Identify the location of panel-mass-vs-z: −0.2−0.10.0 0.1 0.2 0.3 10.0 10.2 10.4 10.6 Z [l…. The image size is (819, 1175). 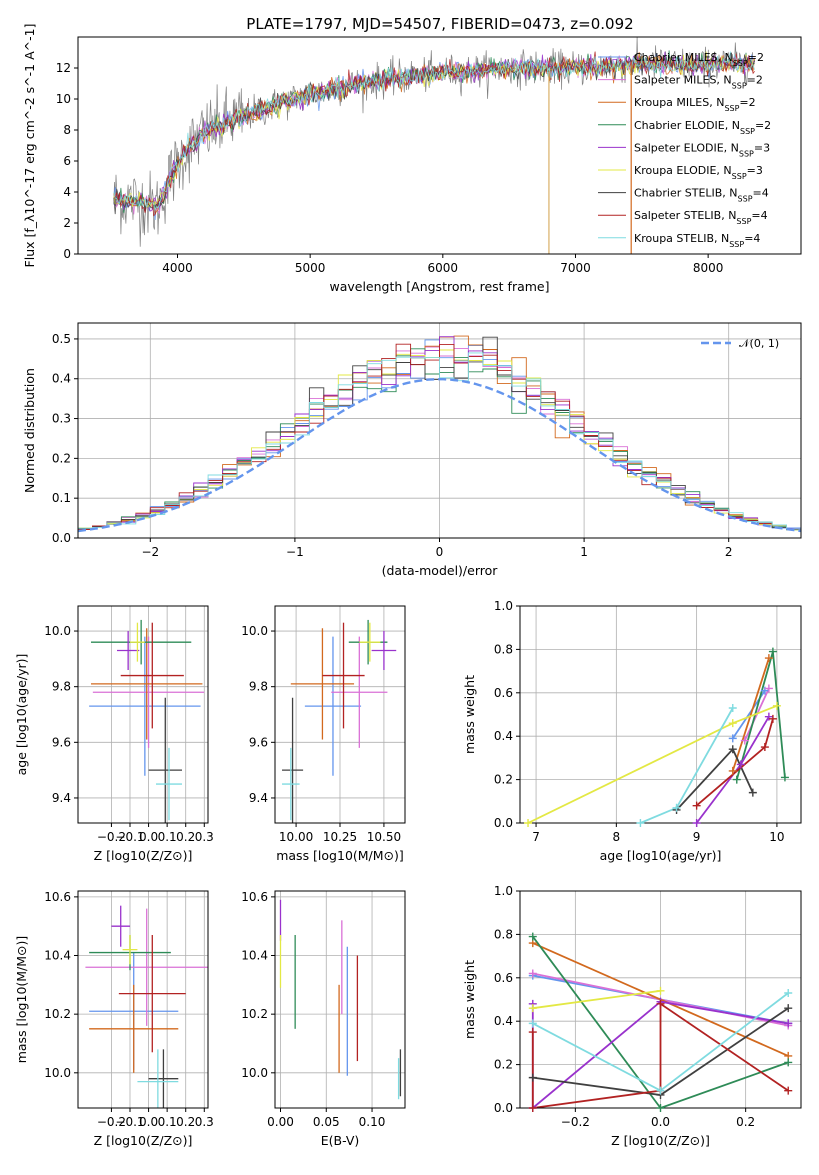
(114, 1019).